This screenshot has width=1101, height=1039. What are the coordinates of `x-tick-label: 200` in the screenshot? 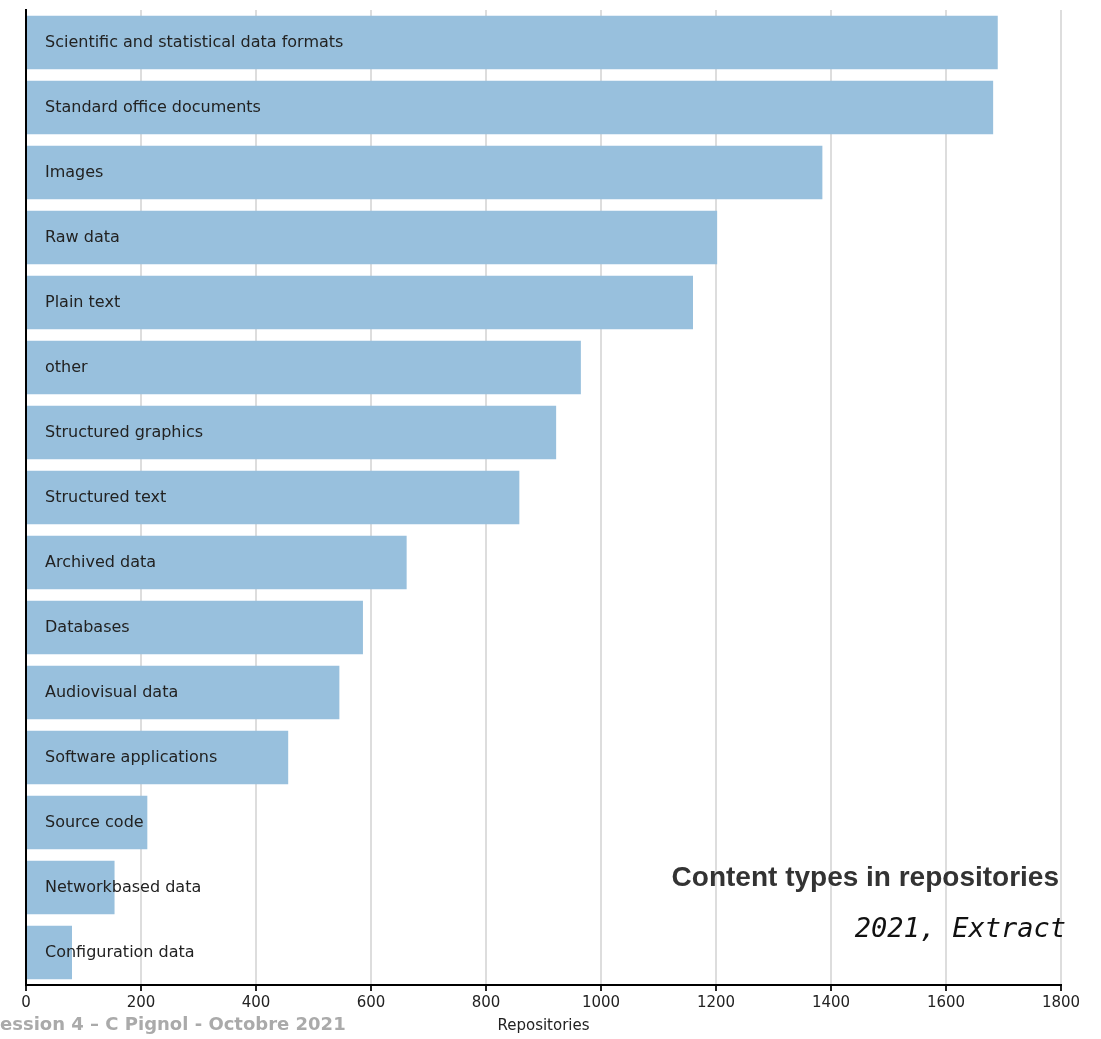 It's located at (141, 1001).